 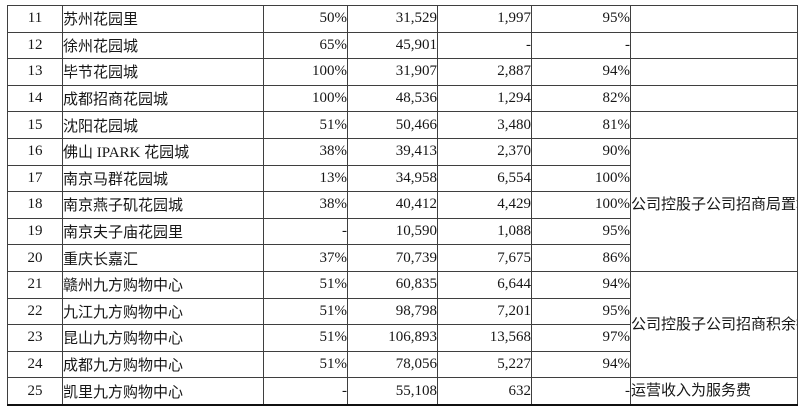 What do you see at coordinates (484, 258) in the screenshot?
I see `value-cell: 7,675` at bounding box center [484, 258].